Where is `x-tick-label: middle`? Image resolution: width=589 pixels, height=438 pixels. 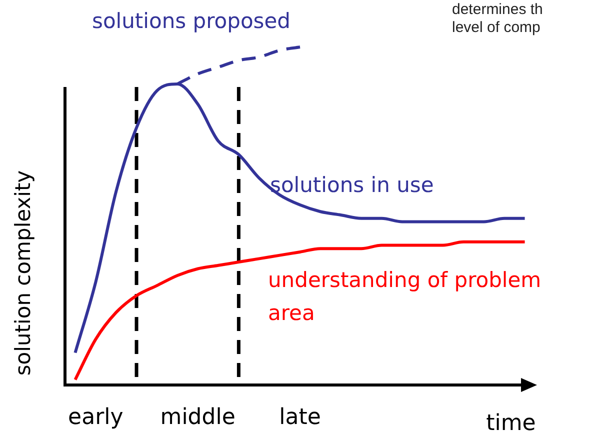 x-tick-label: middle is located at coordinates (198, 417).